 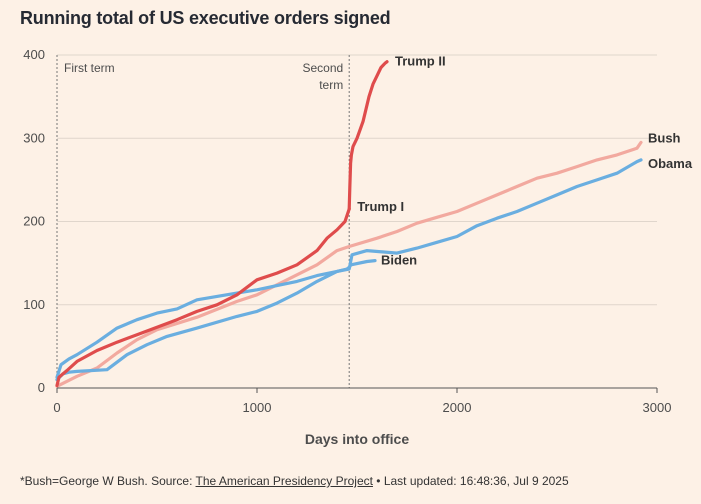 I want to click on y-tick-label: 300, so click(x=34, y=137).